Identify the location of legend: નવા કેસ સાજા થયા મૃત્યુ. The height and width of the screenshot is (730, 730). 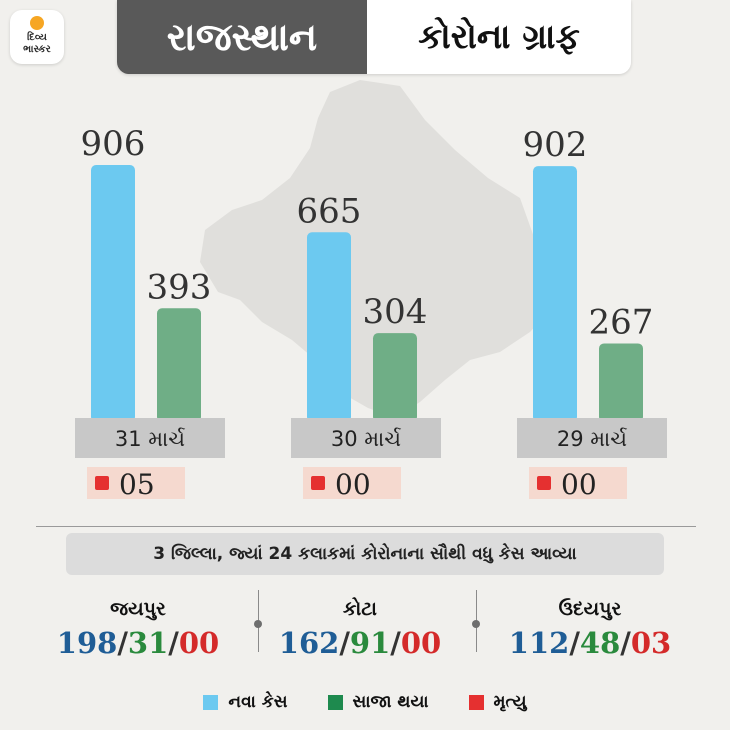
(365, 702).